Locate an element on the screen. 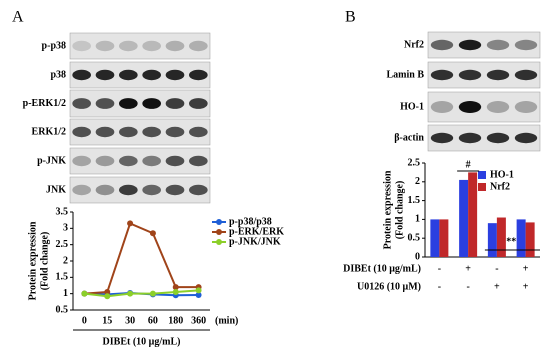 This screenshot has width=550, height=351. panel-label: A is located at coordinates (18, 17).